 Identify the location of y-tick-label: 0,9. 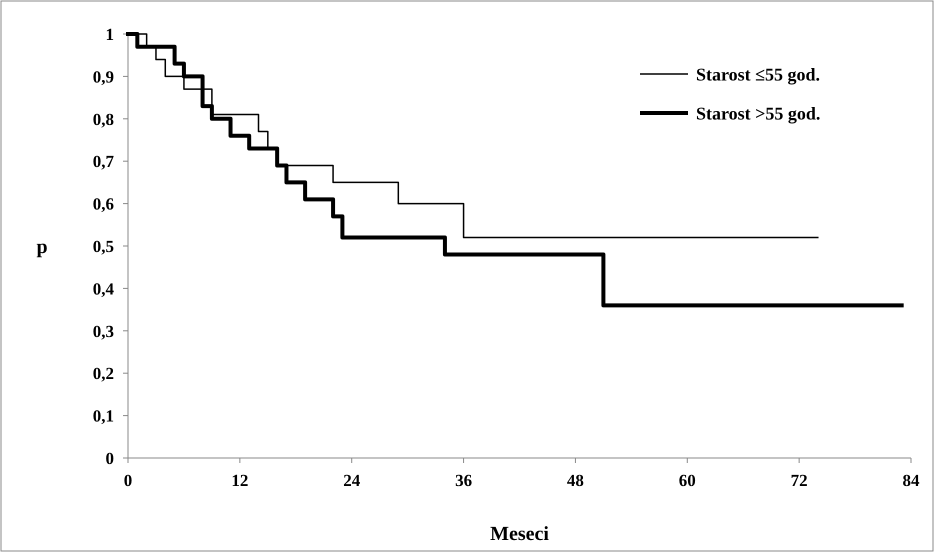
(103, 76).